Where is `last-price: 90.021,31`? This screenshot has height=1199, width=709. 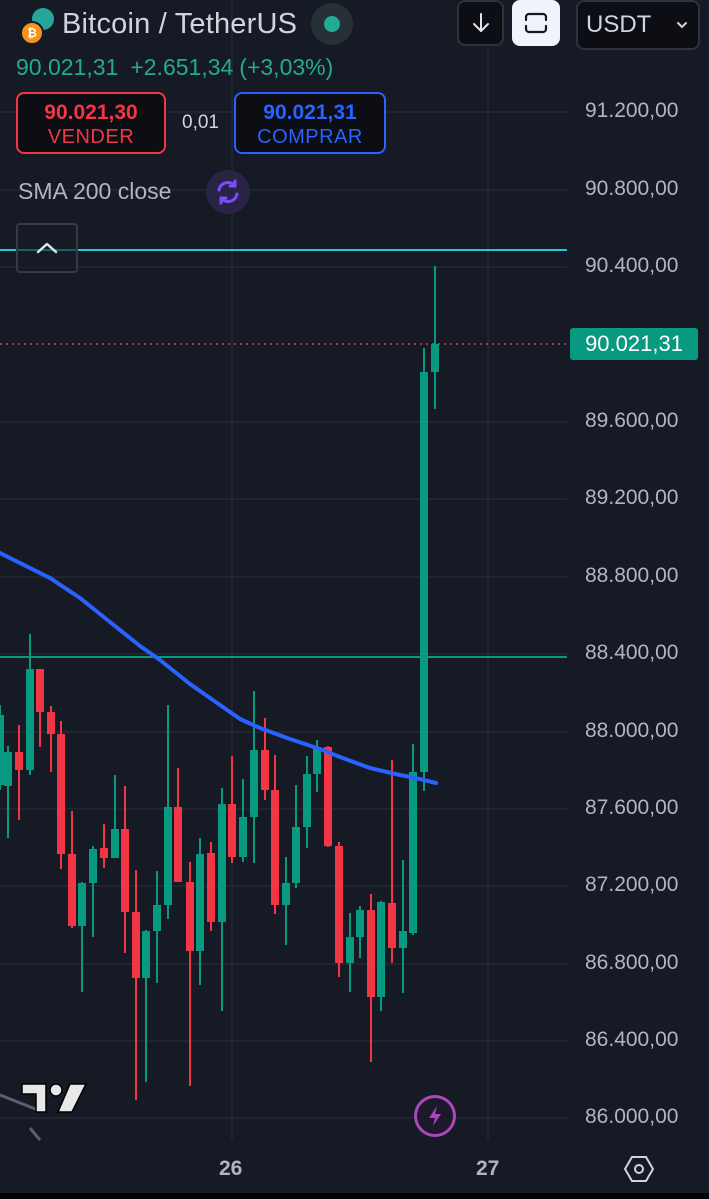 last-price: 90.021,31 is located at coordinates (67, 67).